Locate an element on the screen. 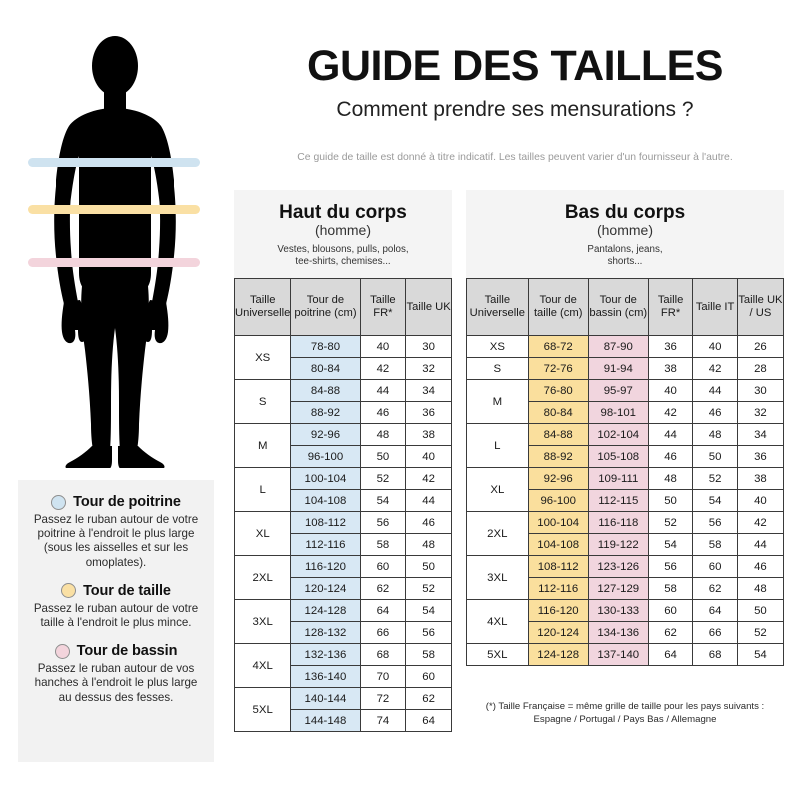  cell-universal-size: 2XL is located at coordinates (262, 577).